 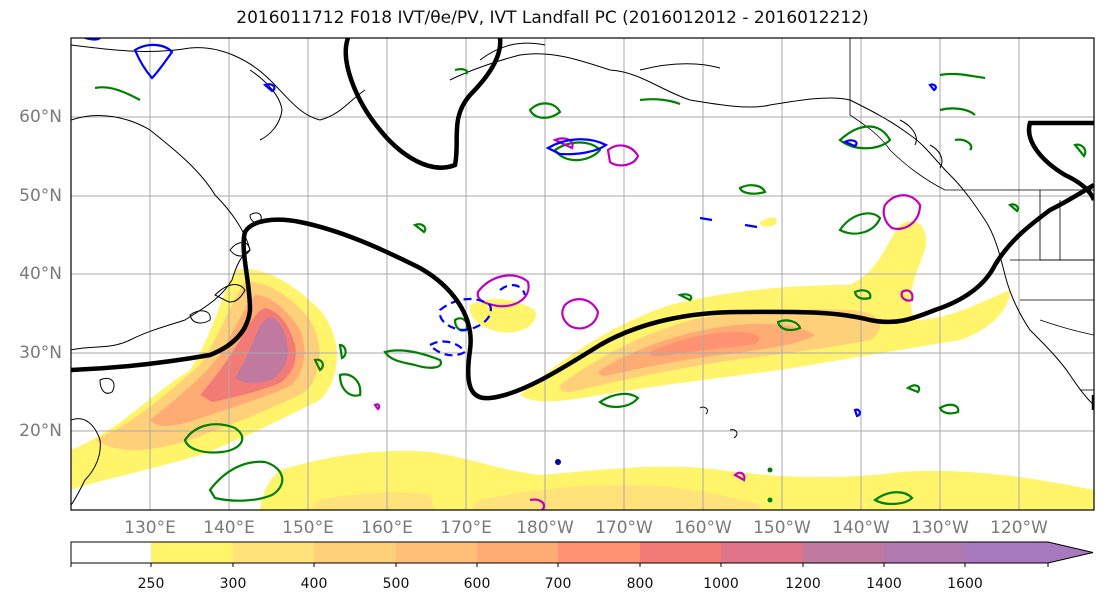 I want to click on lon-label-130e: 130°E, so click(x=150, y=528).